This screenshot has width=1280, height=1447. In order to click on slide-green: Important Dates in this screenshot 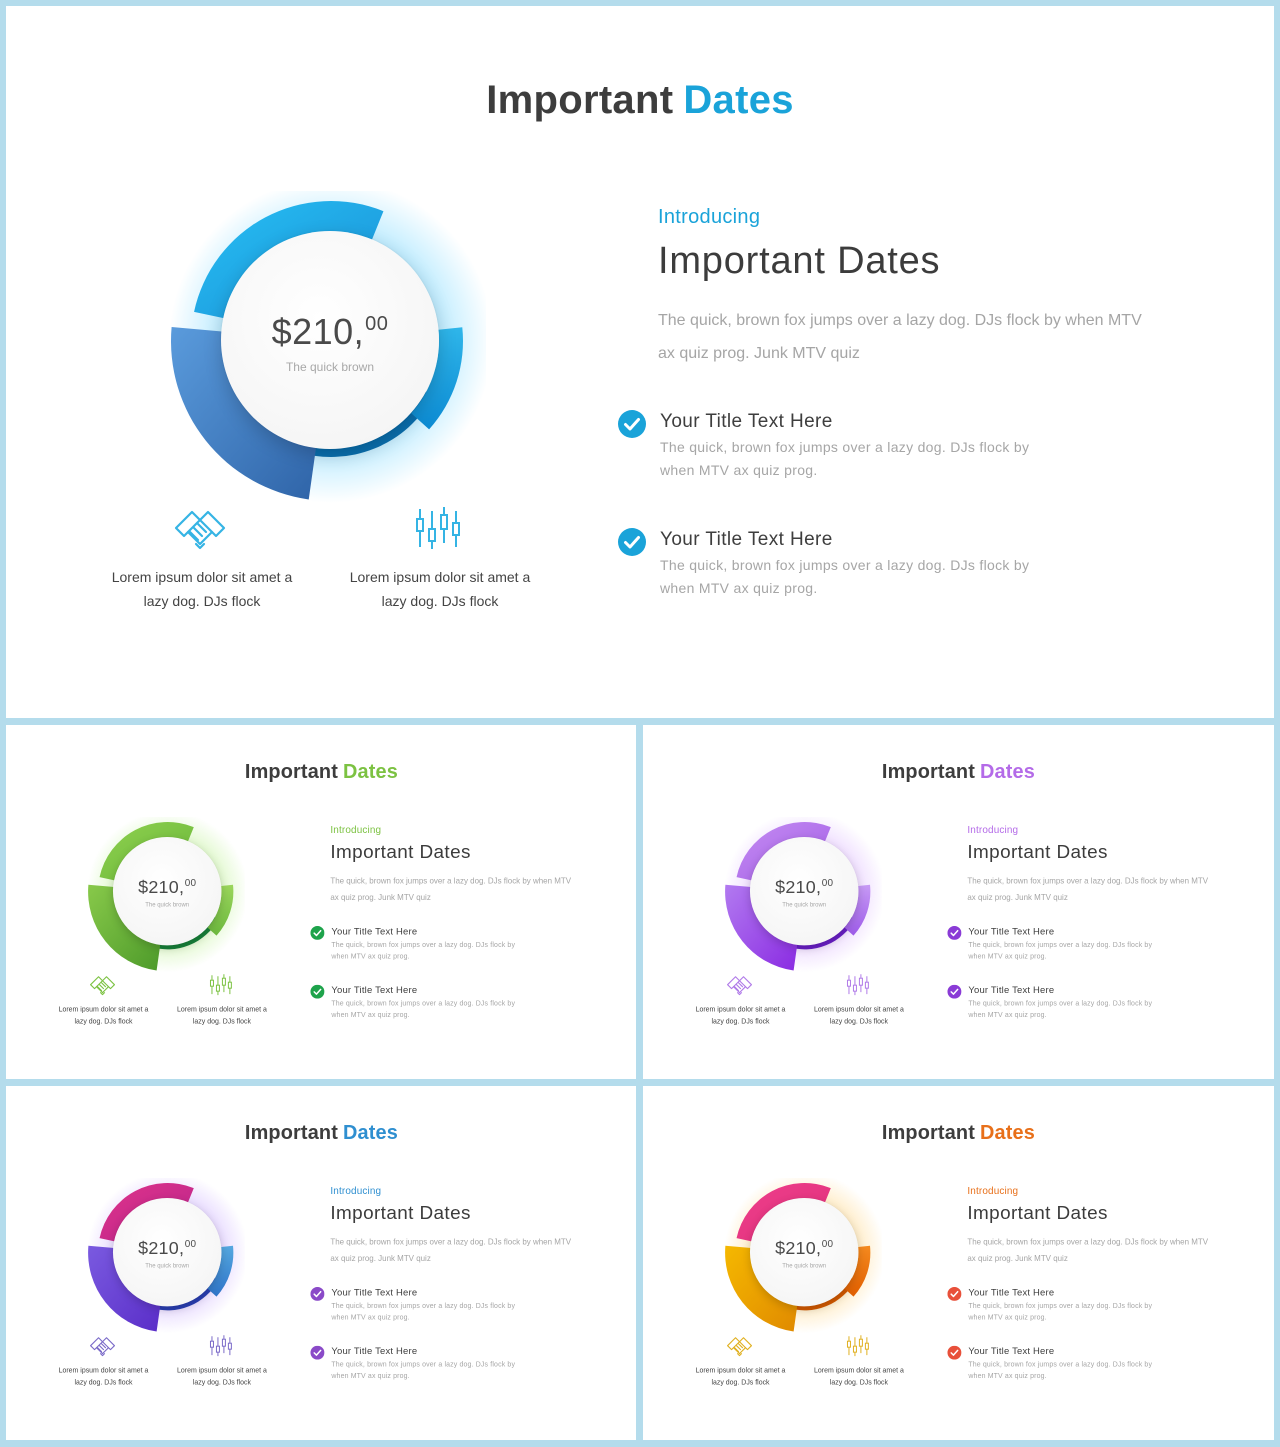, I will do `click(321, 902)`.